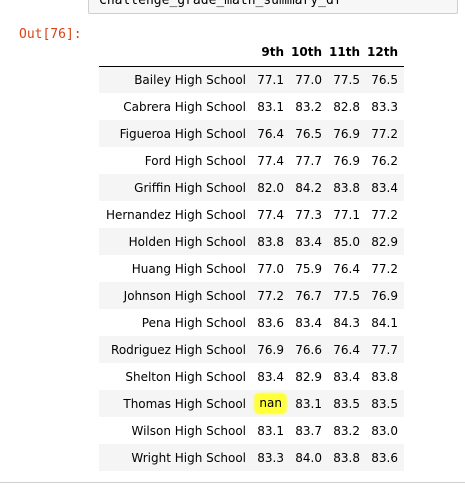 This screenshot has width=465, height=490. What do you see at coordinates (308, 187) in the screenshot?
I see `table-cell: 84.2` at bounding box center [308, 187].